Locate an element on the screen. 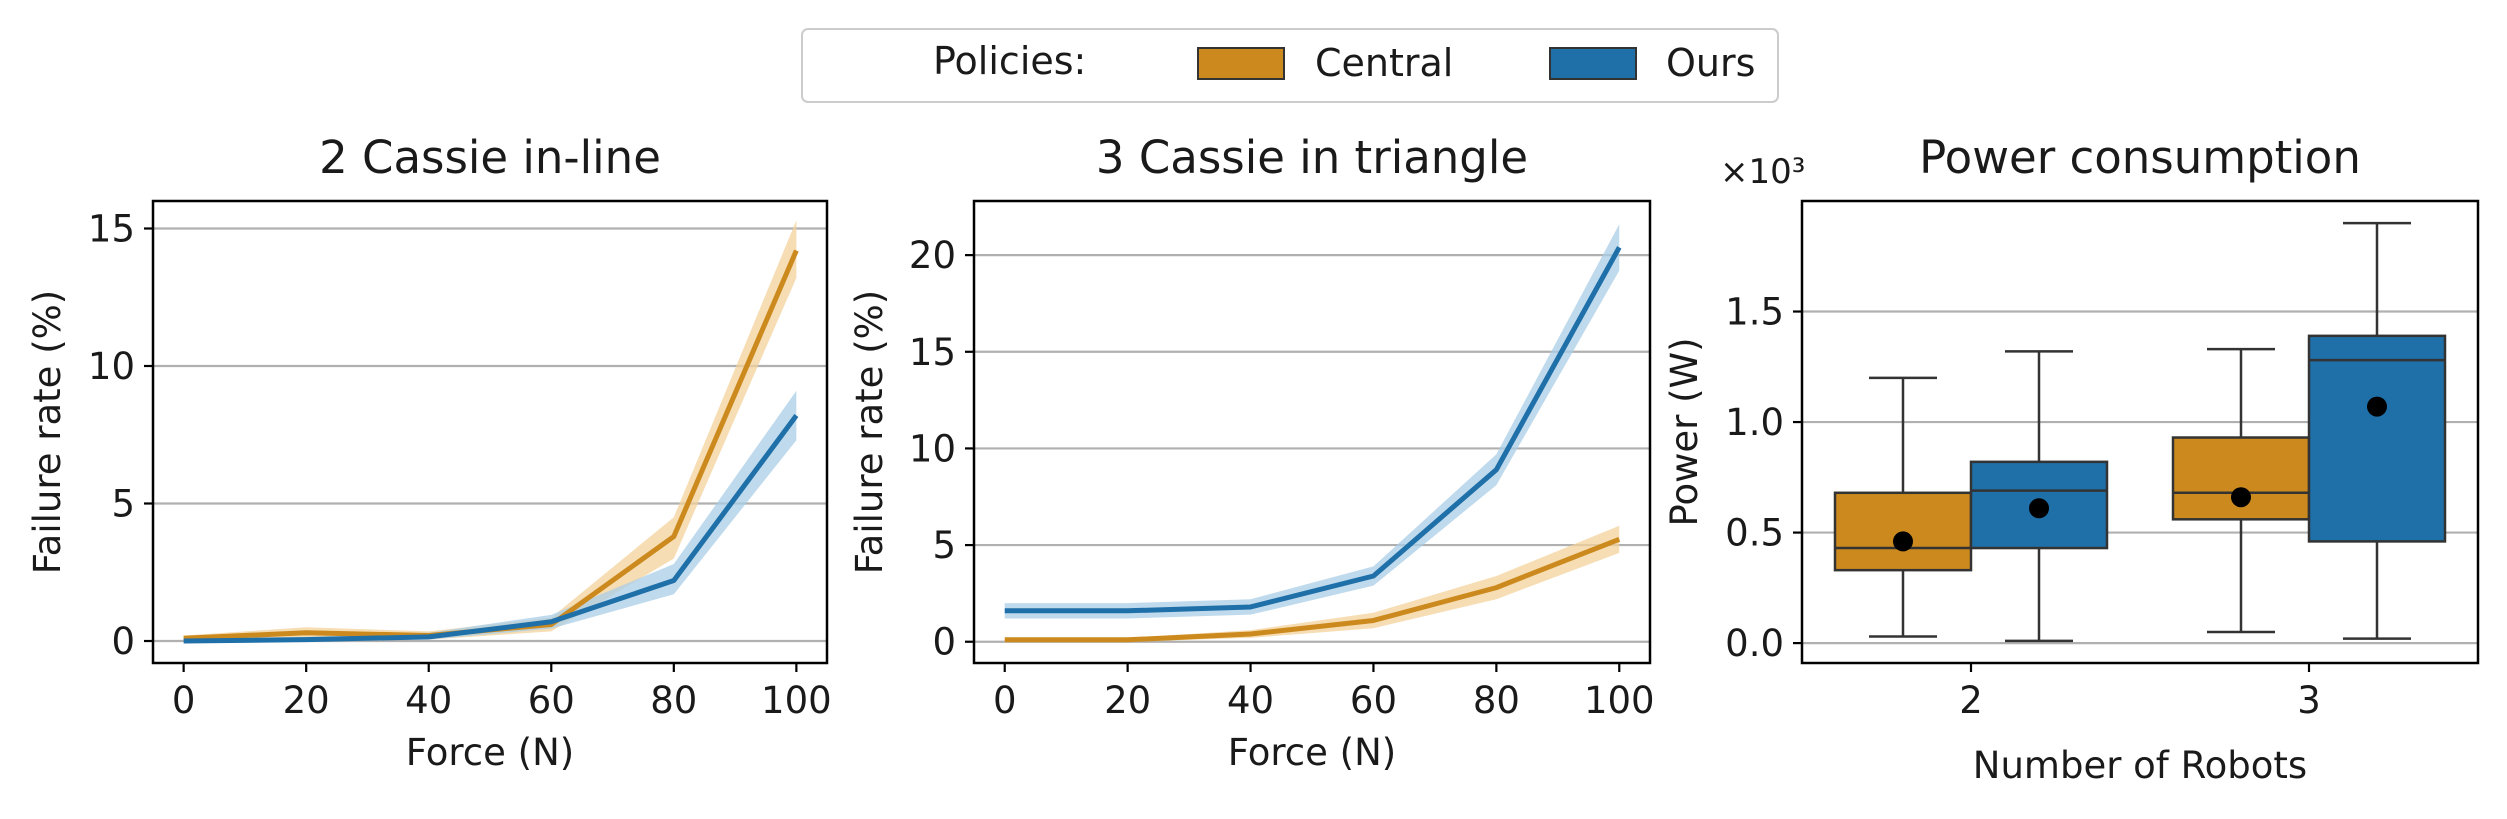 Image resolution: width=2507 pixels, height=819 pixels. panel1-ytick-label-1: 5 is located at coordinates (123, 504).